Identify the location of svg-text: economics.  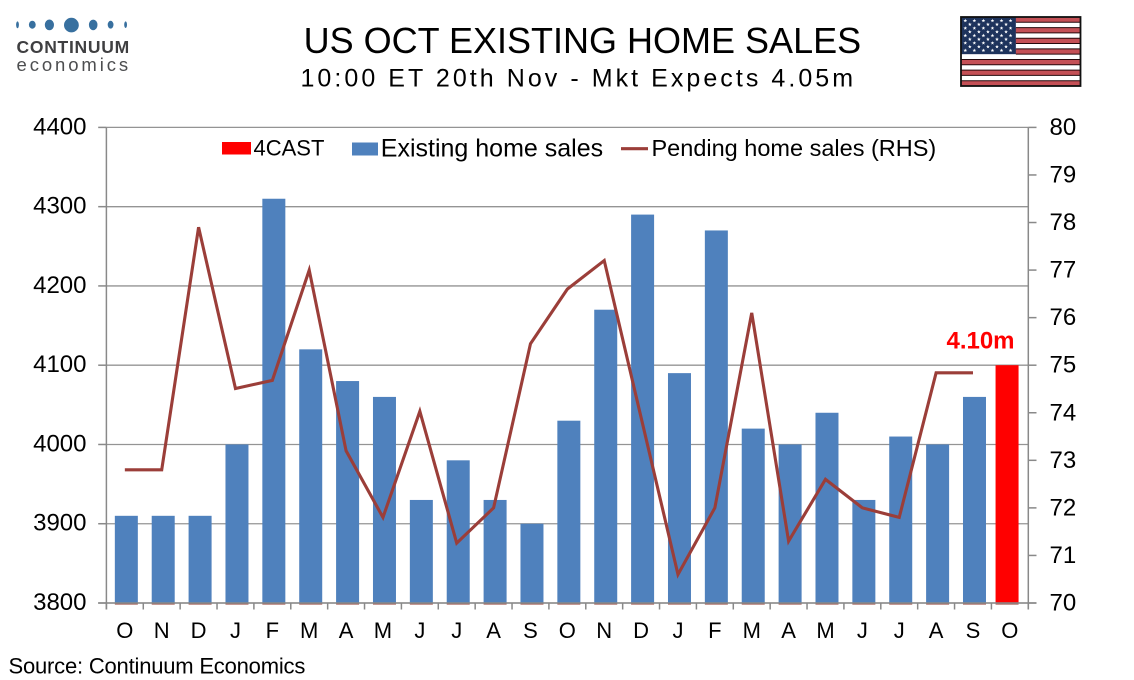
(74, 64).